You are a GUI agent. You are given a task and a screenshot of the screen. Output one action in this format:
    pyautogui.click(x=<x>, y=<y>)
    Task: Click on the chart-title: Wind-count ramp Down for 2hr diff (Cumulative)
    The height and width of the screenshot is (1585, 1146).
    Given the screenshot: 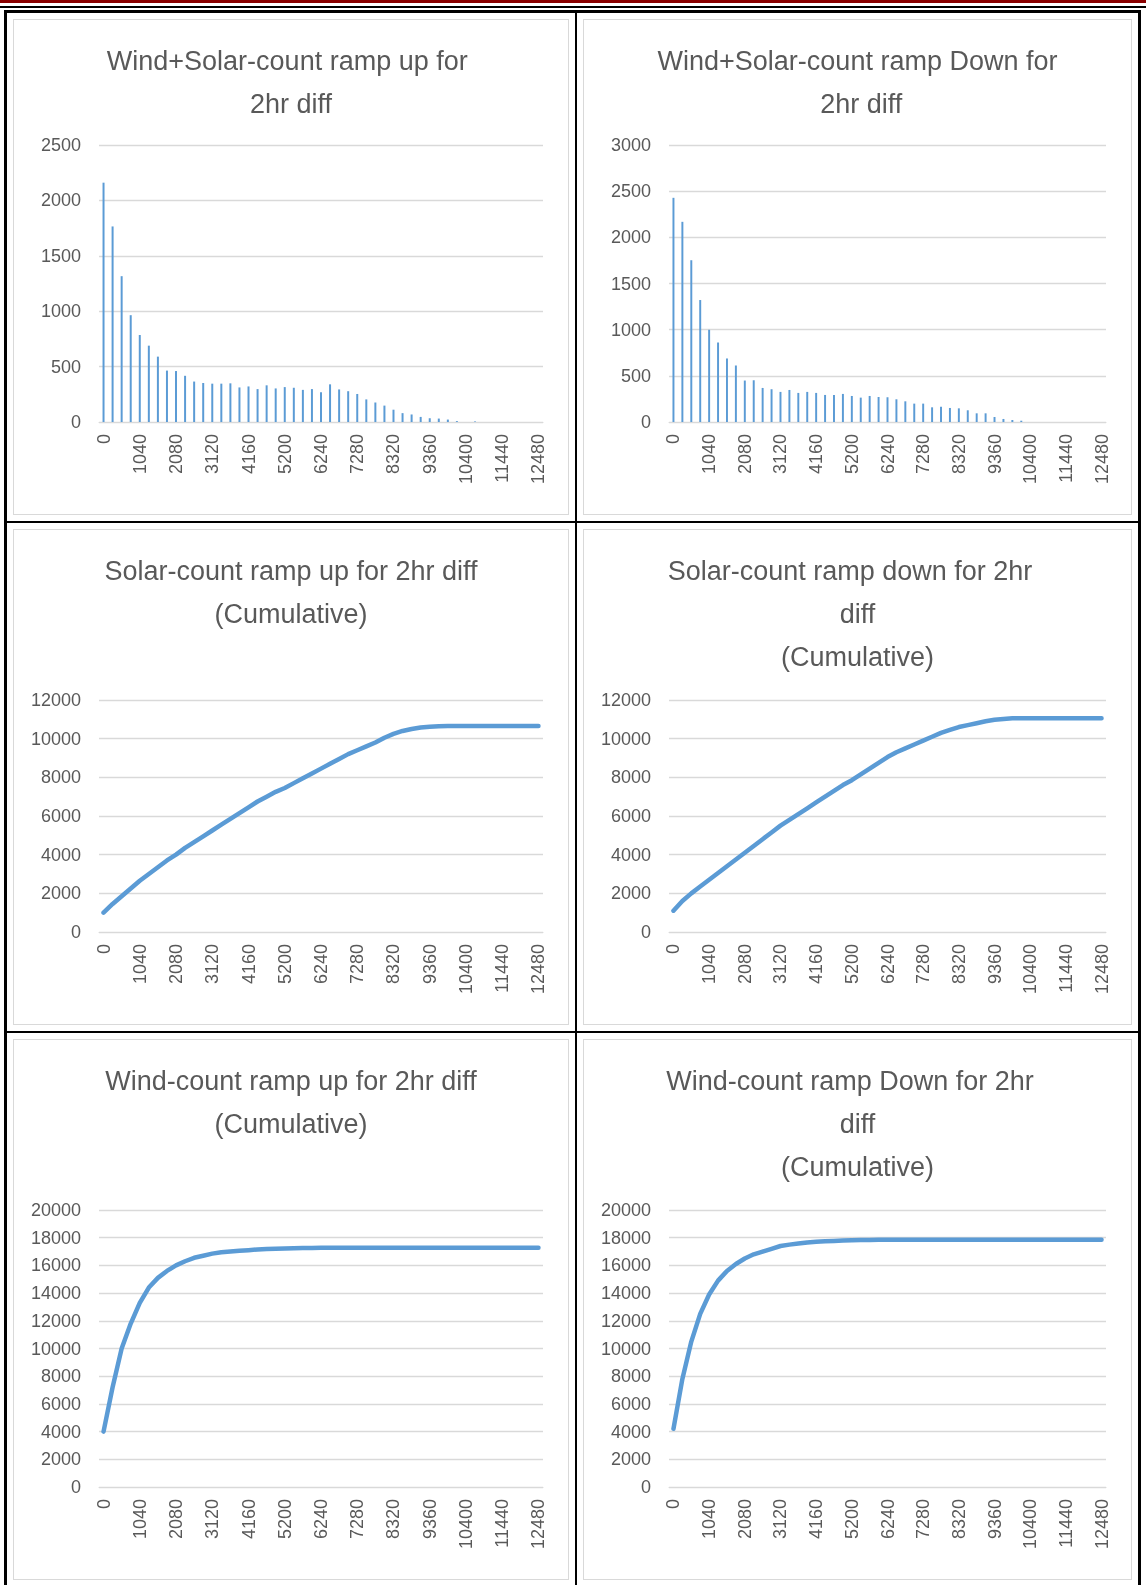 What is the action you would take?
    pyautogui.click(x=857, y=1123)
    